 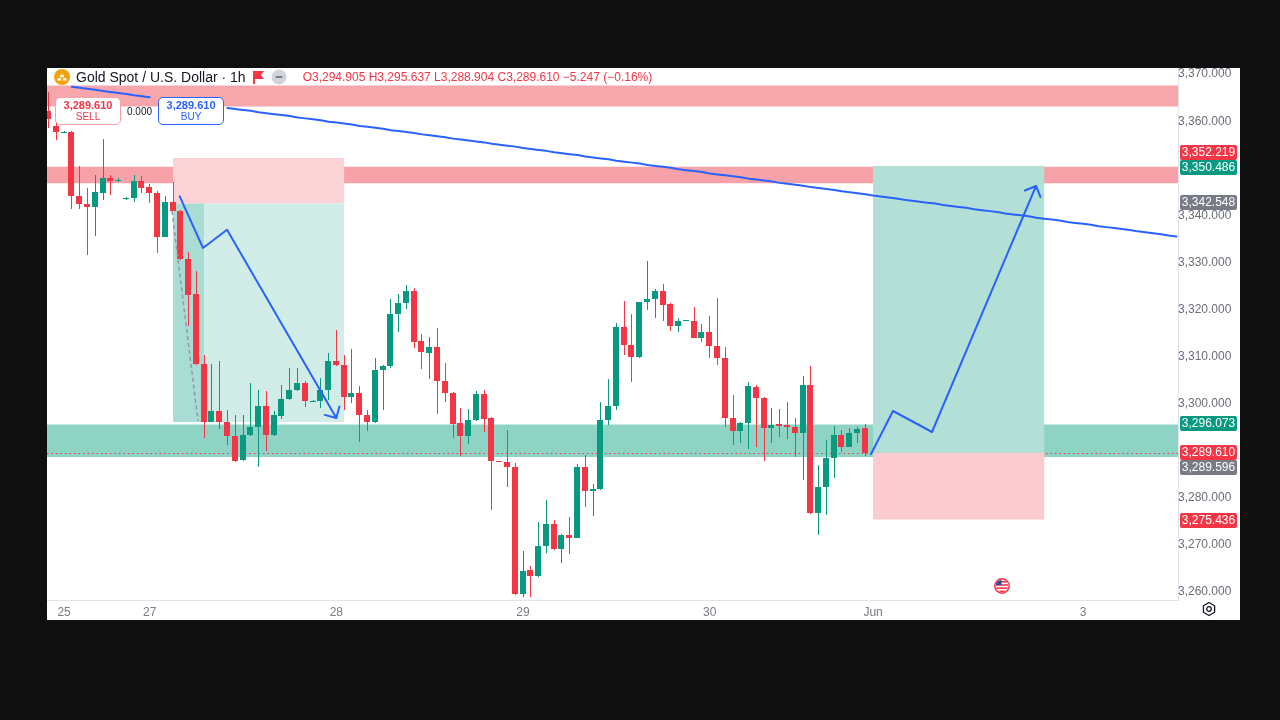 I want to click on y-tick-label: 3,370.000, so click(x=1205, y=73).